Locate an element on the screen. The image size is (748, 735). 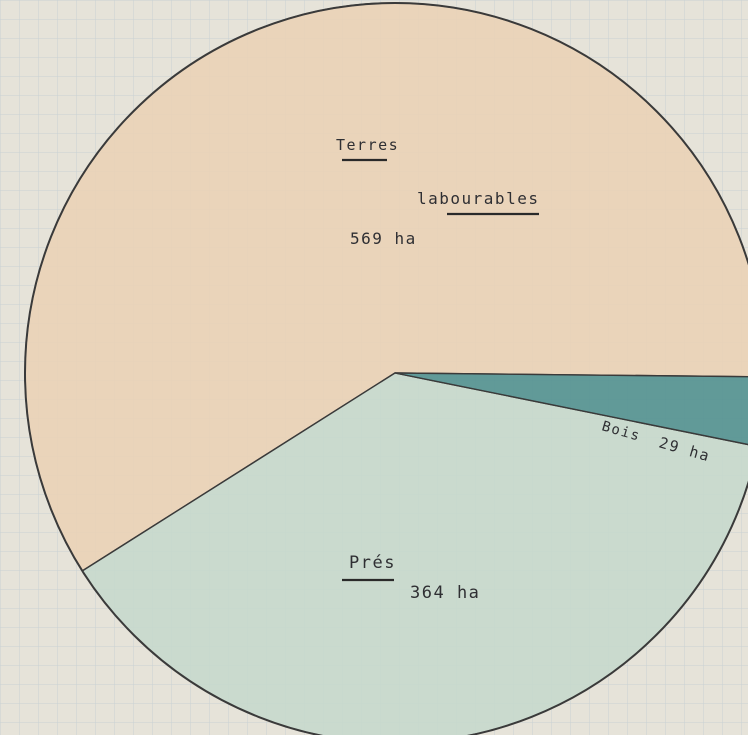
label-pres-value: 364 ha is located at coordinates (445, 593).